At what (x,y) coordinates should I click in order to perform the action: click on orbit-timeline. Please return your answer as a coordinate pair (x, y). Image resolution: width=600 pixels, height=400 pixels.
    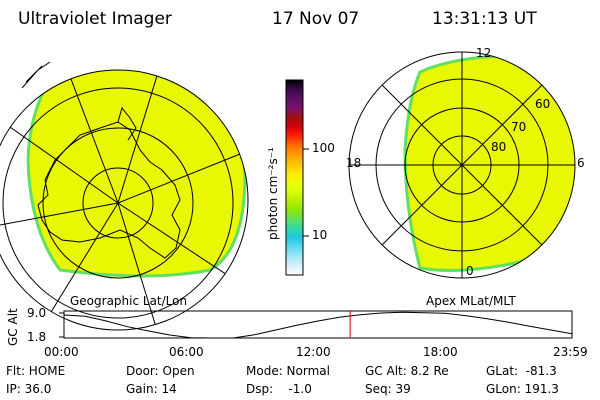
    Looking at the image, I should click on (316, 324).